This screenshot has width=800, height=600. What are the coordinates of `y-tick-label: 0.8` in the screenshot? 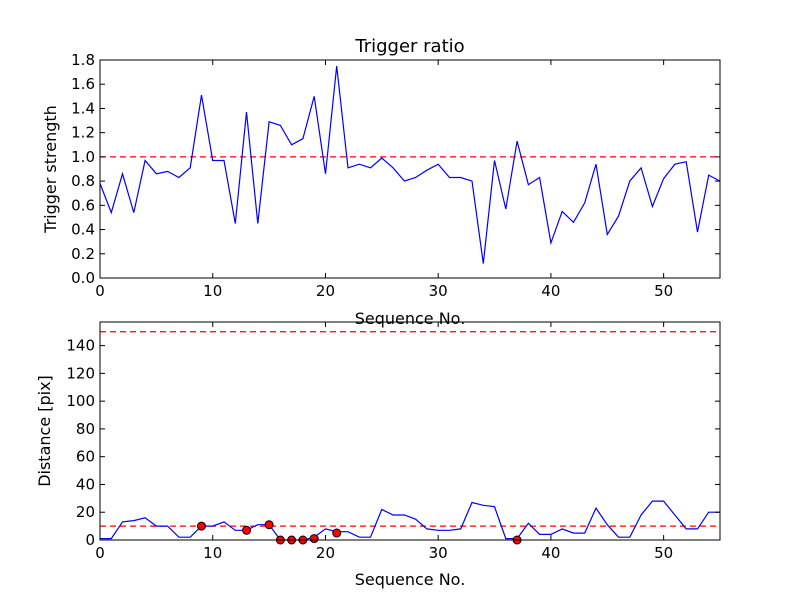 It's located at (83, 181).